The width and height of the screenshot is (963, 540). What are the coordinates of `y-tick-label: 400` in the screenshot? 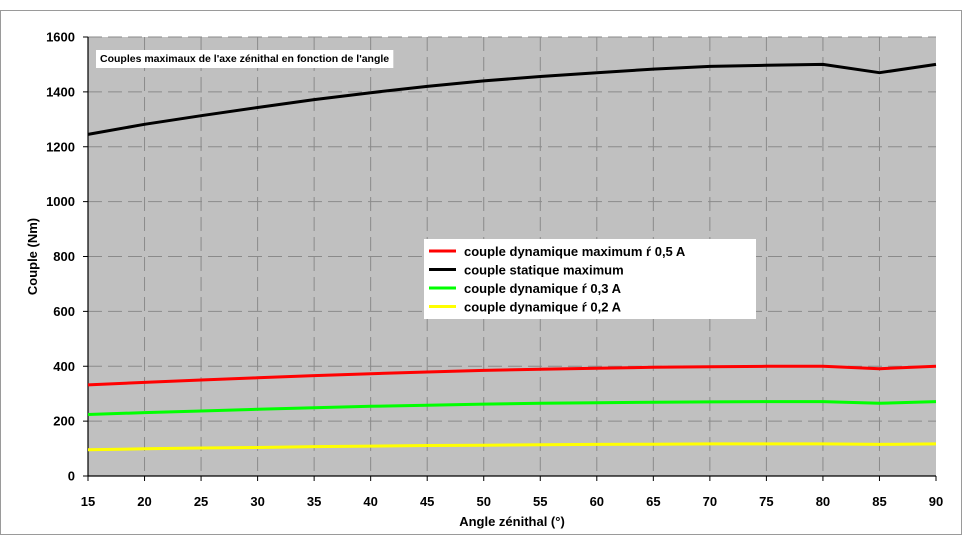 It's located at (64, 366).